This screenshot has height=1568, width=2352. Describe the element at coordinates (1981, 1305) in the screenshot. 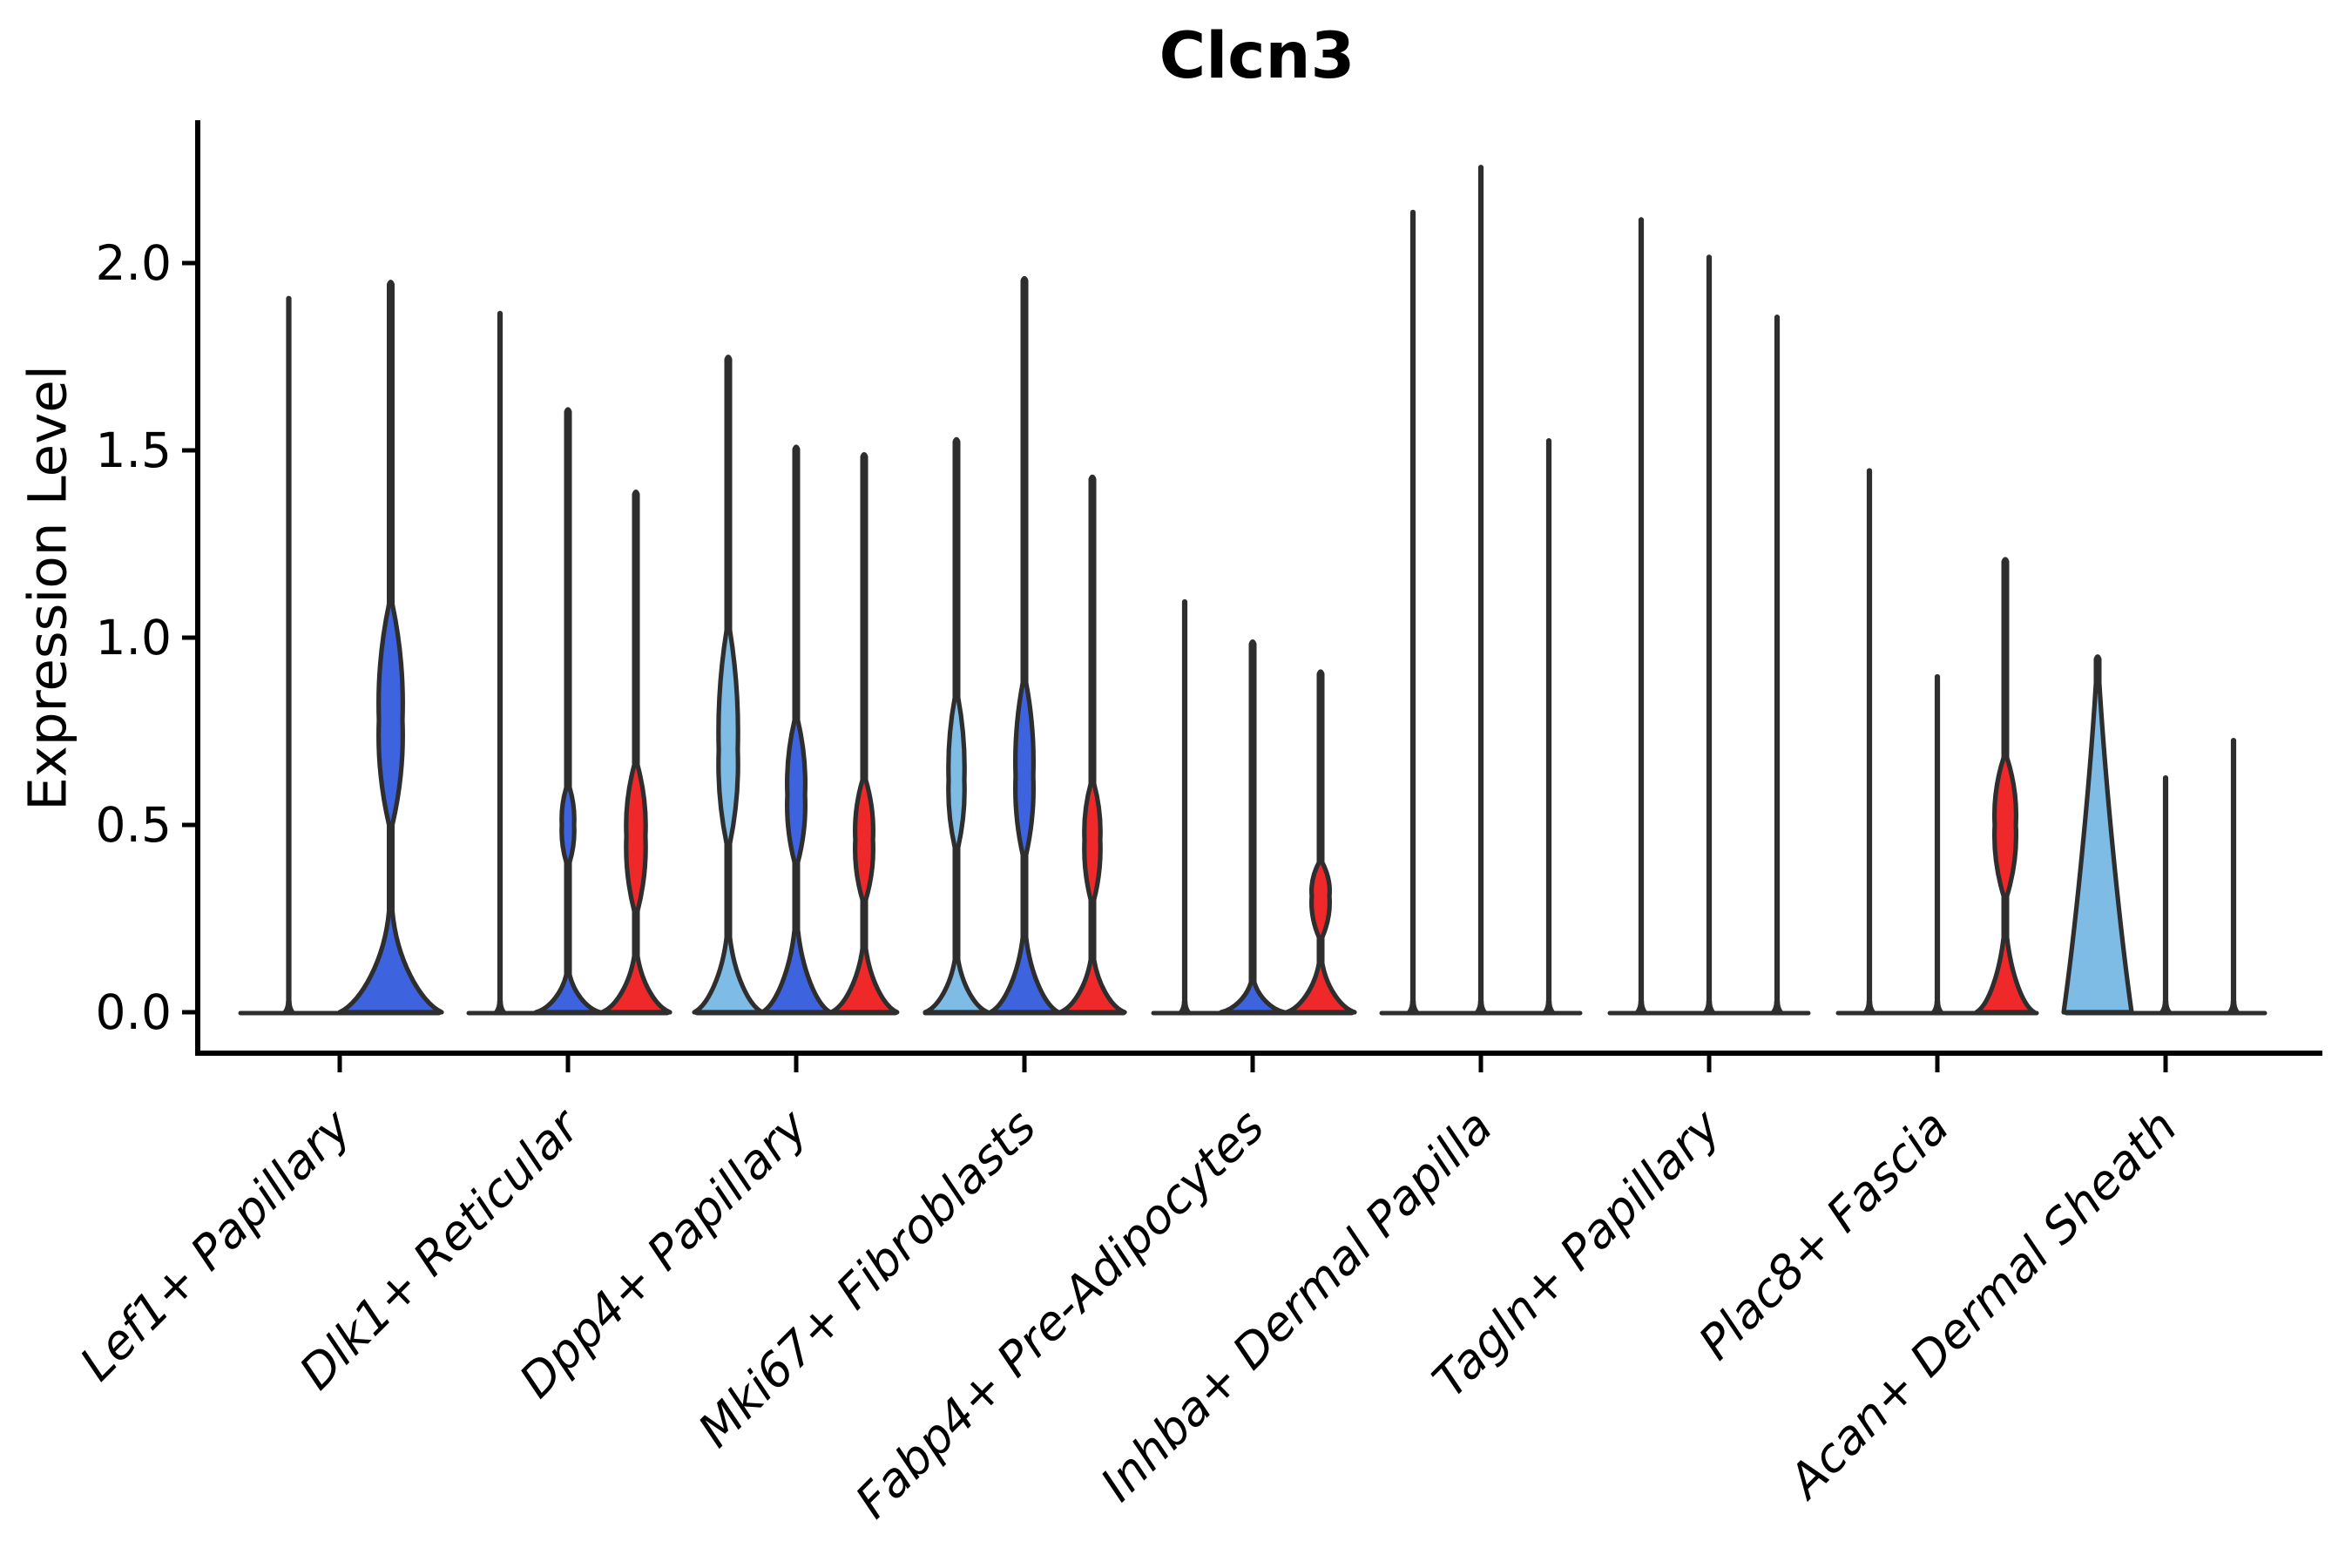

I see `x-tick-label: Acan+ Dermal Sheath` at that location.